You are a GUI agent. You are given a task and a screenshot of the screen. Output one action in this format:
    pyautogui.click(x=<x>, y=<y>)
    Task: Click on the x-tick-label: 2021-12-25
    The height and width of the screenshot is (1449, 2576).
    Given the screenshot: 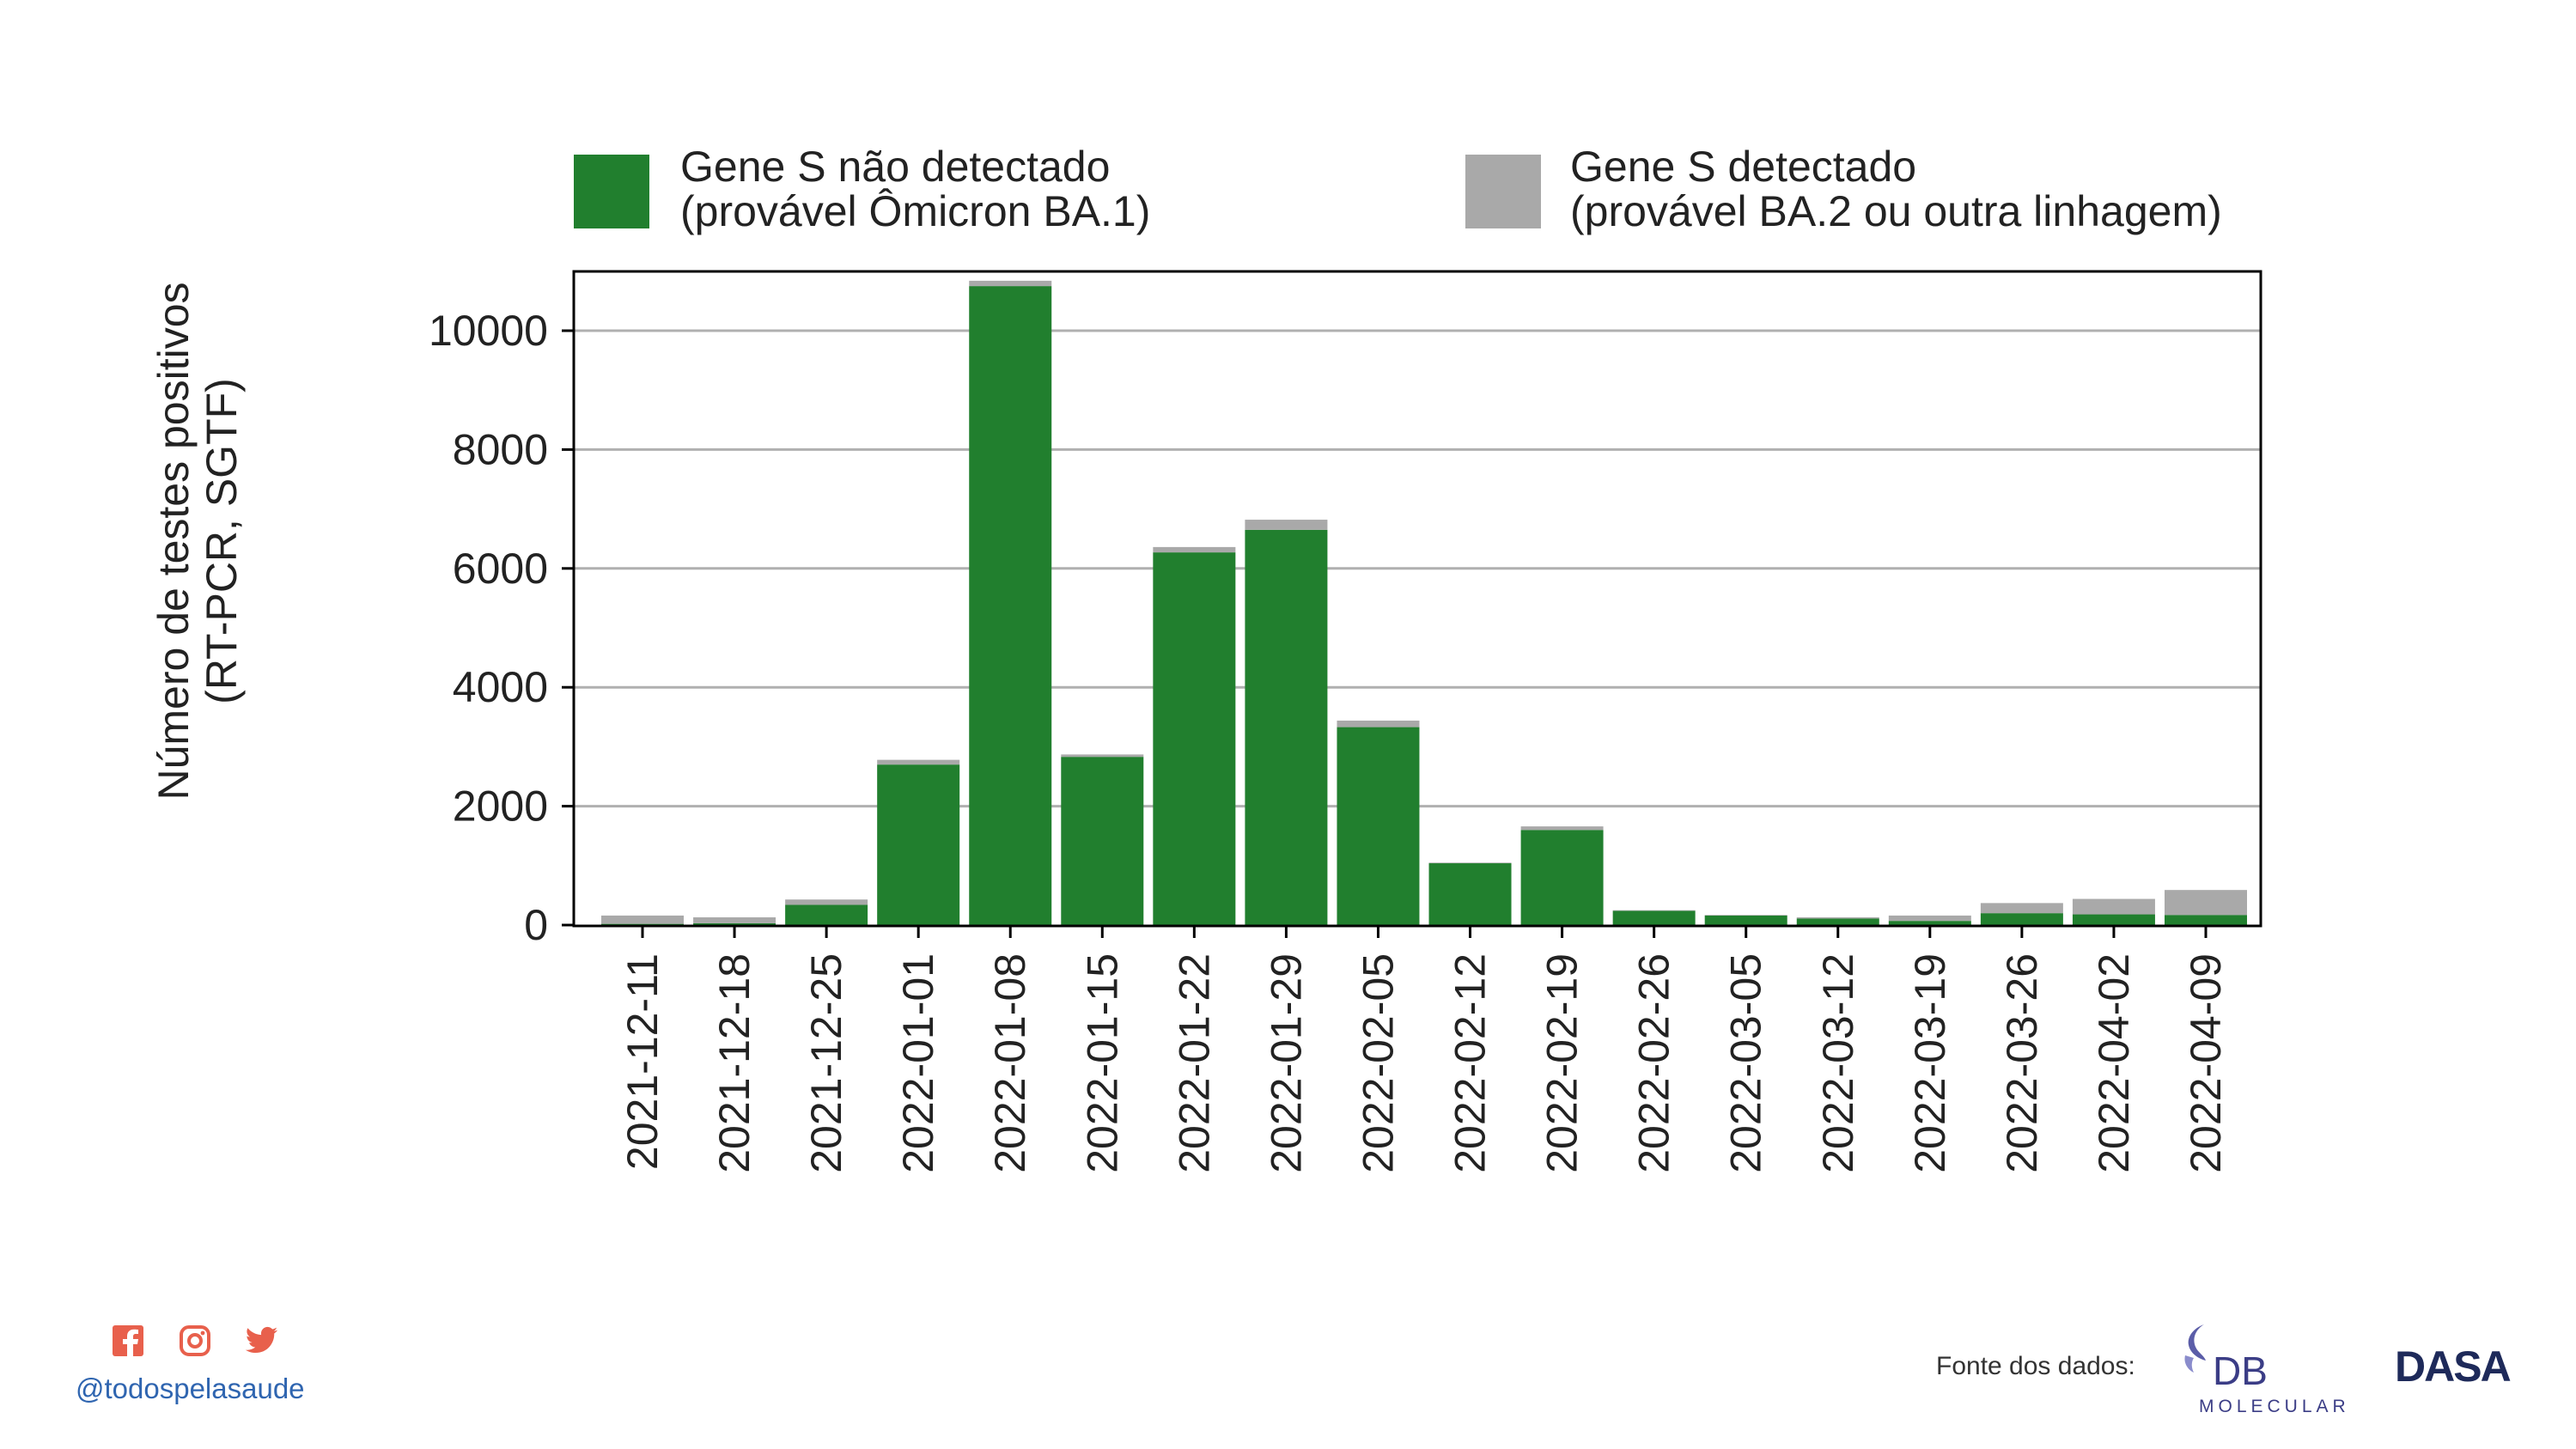 What is the action you would take?
    pyautogui.click(x=826, y=1063)
    